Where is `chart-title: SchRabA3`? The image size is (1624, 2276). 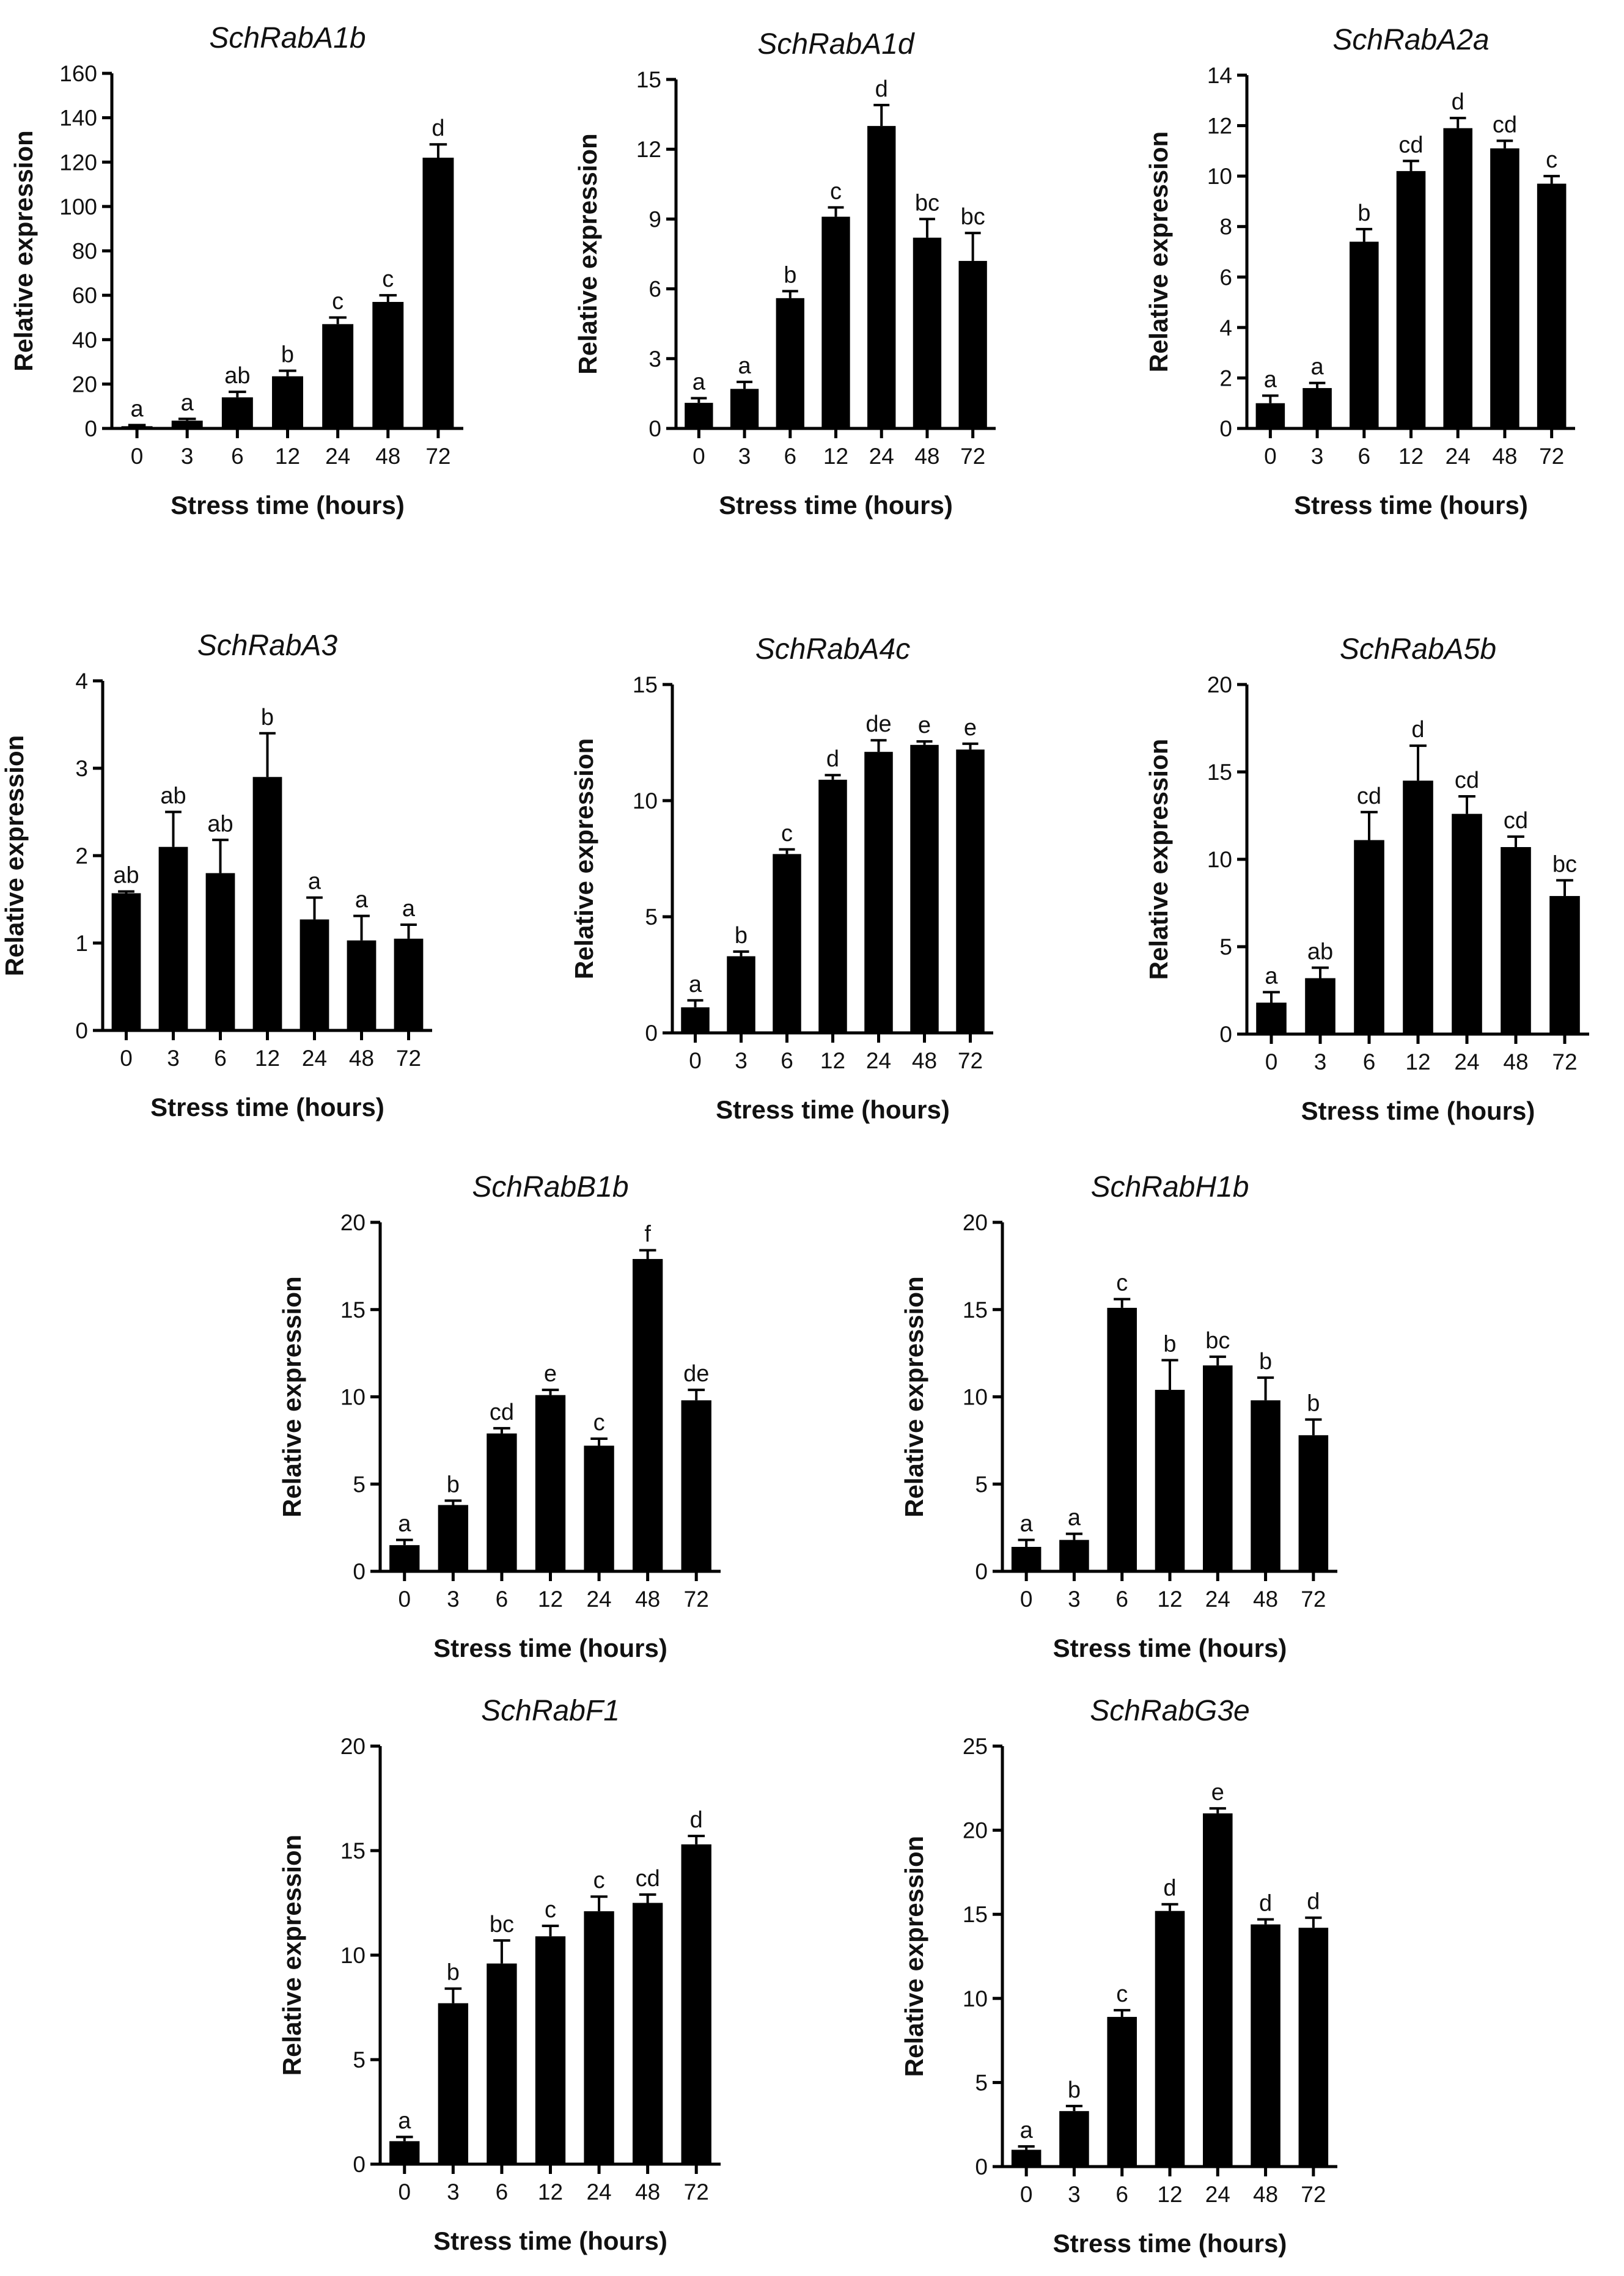
chart-title: SchRabA3 is located at coordinates (267, 646).